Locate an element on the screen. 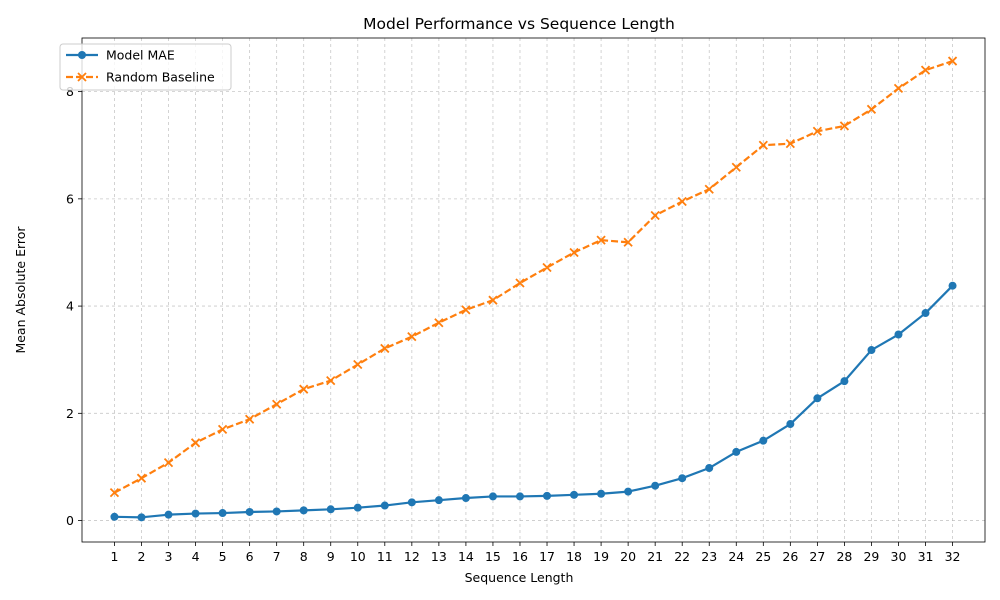  x-tick-label: 24 is located at coordinates (736, 556).